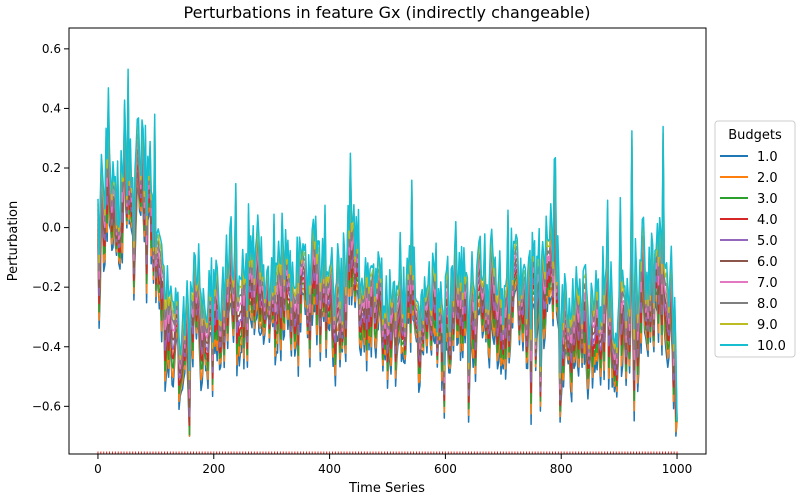 The image size is (800, 500). I want to click on x-tick-label: 1000, so click(677, 469).